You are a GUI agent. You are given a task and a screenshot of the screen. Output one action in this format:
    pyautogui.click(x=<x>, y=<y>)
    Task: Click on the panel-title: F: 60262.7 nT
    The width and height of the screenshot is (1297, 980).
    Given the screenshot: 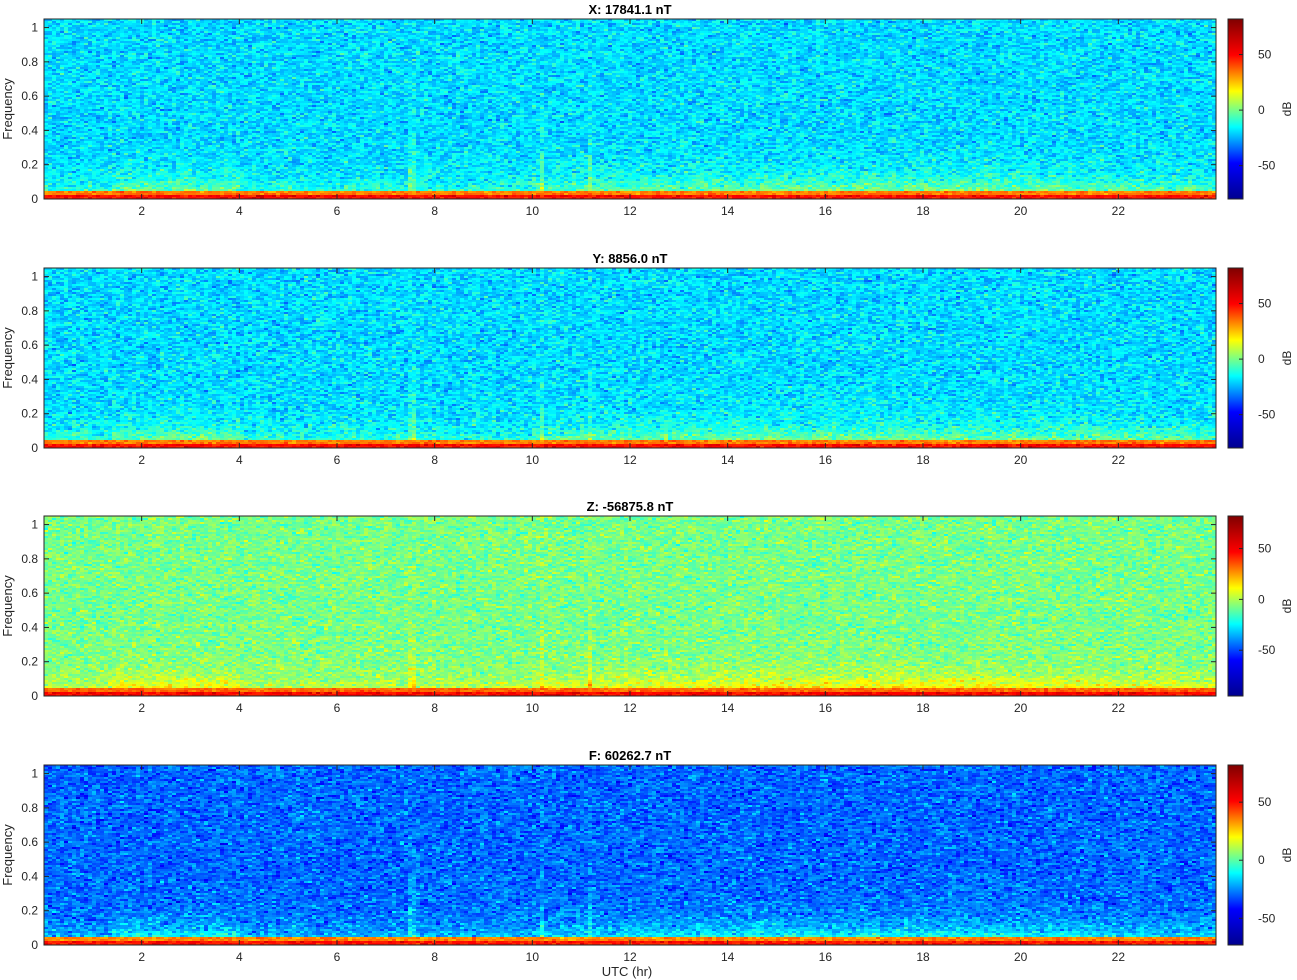 What is the action you would take?
    pyautogui.click(x=630, y=755)
    